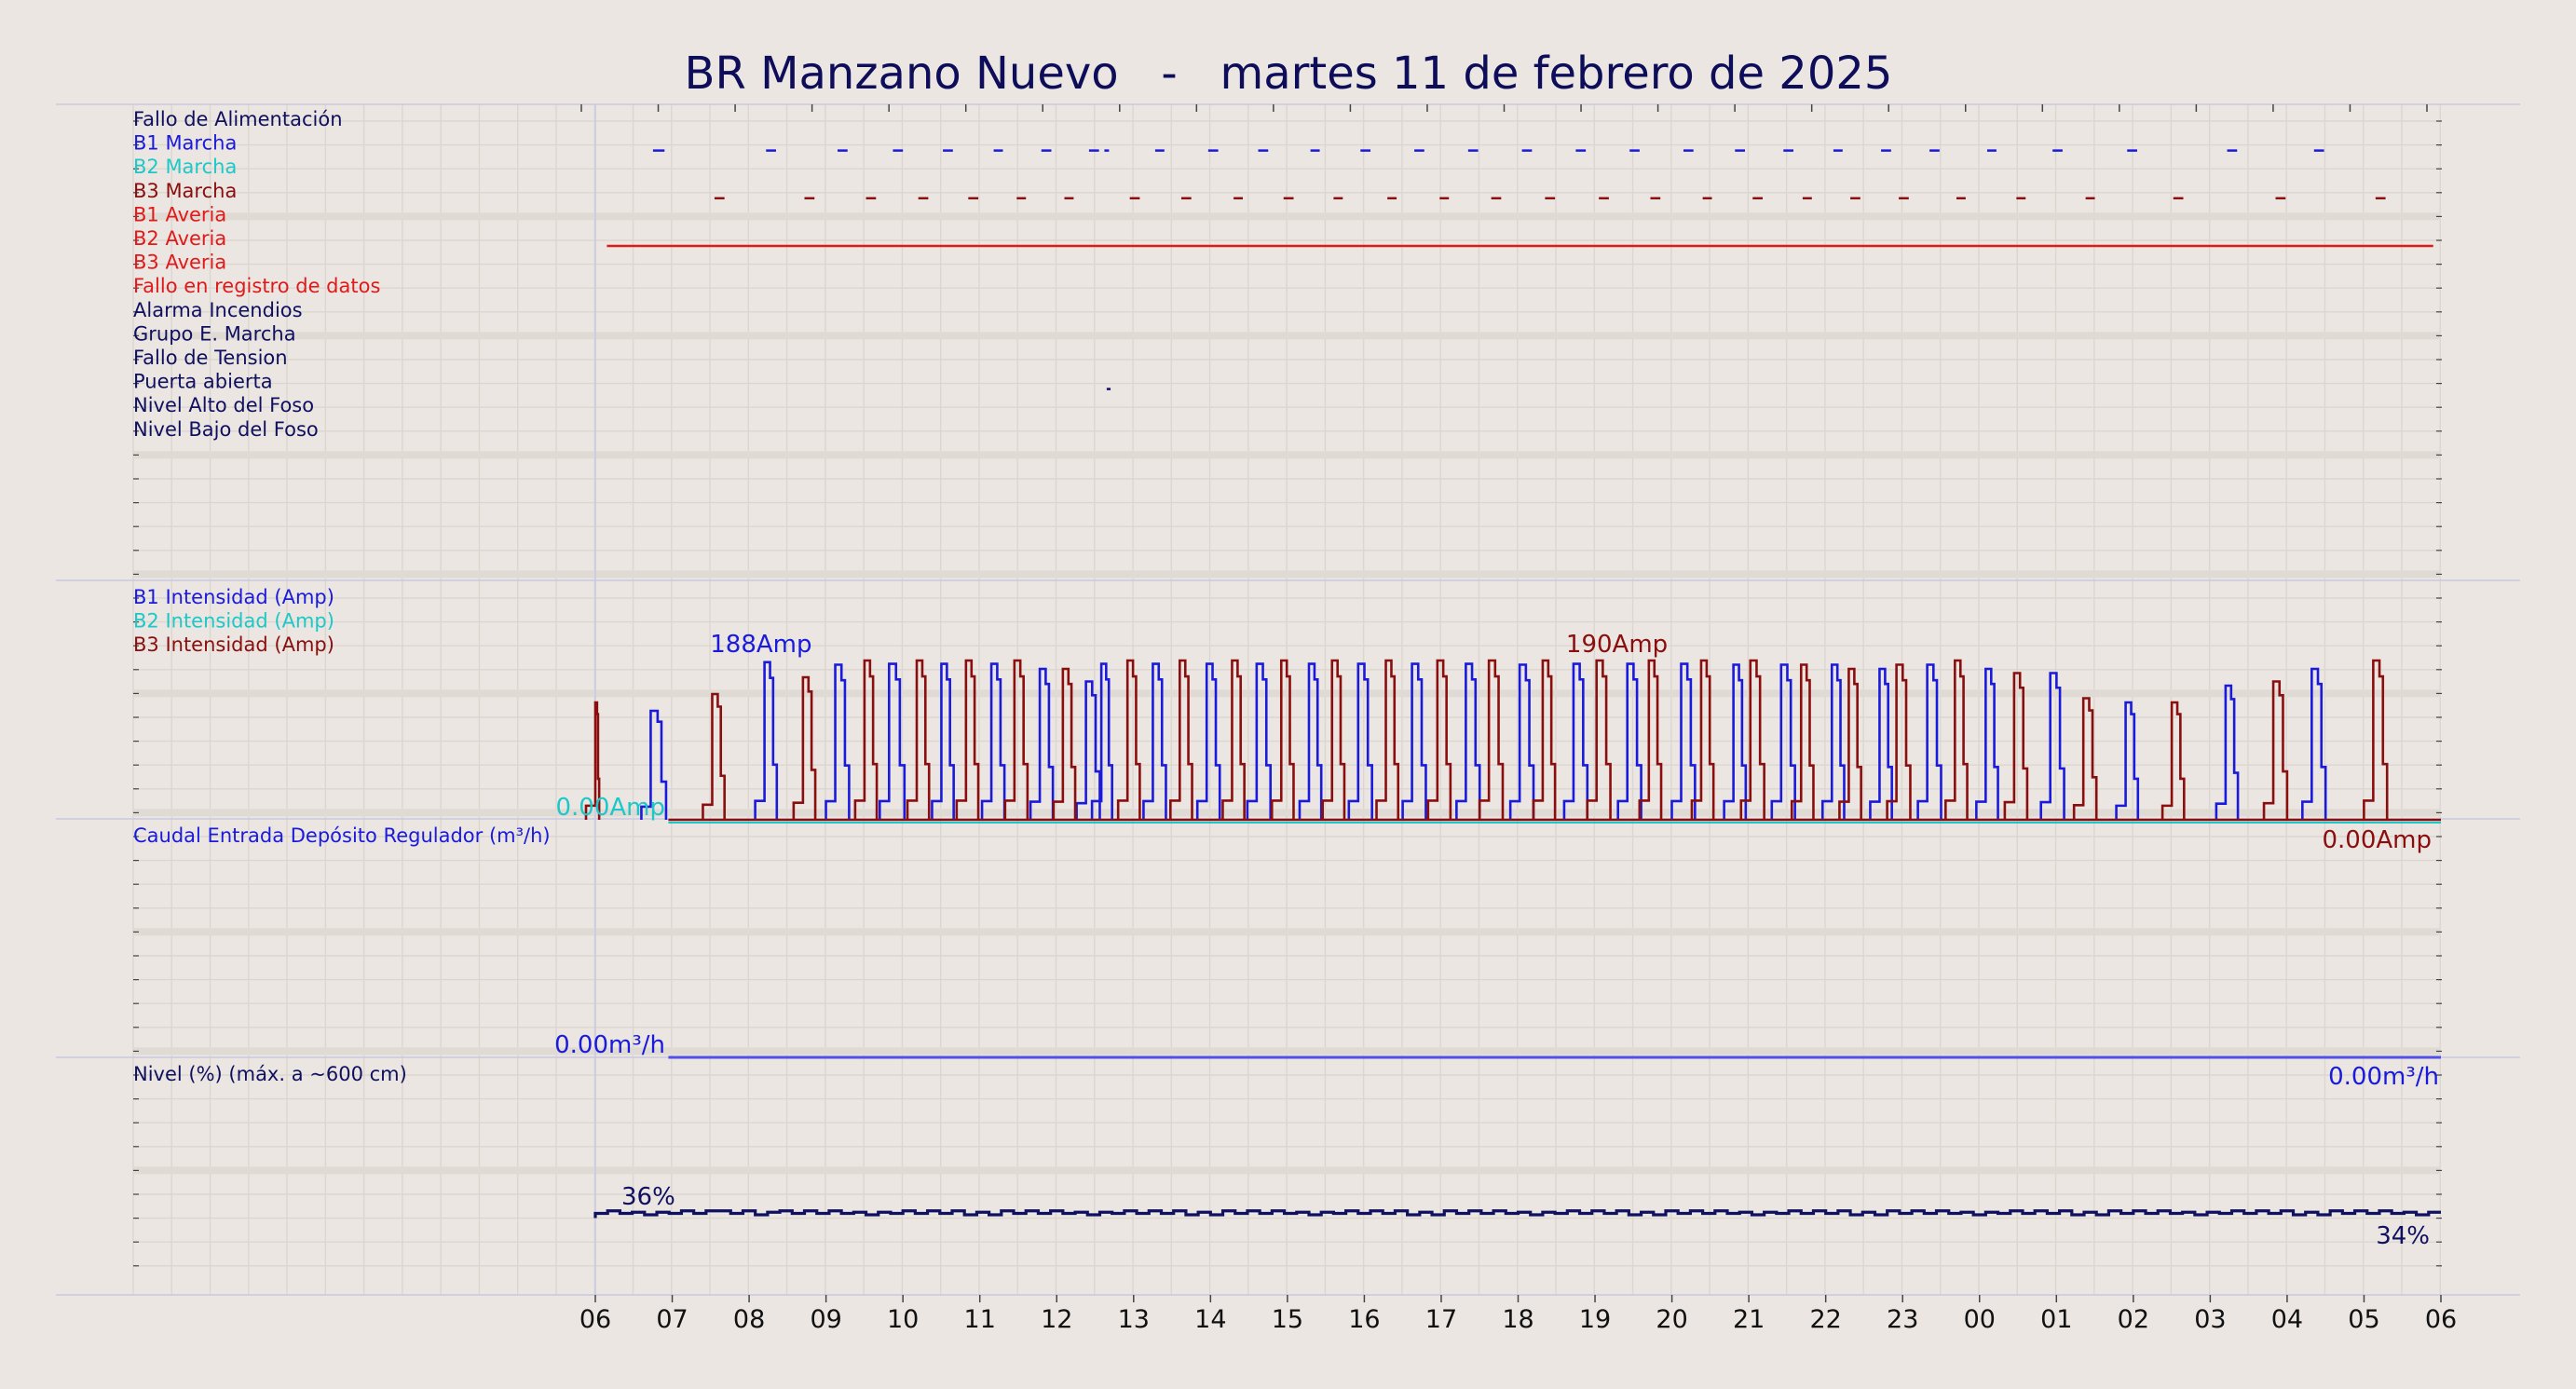 This screenshot has width=2576, height=1389. I want to click on series-peak-label: 190Amp, so click(1617, 645).